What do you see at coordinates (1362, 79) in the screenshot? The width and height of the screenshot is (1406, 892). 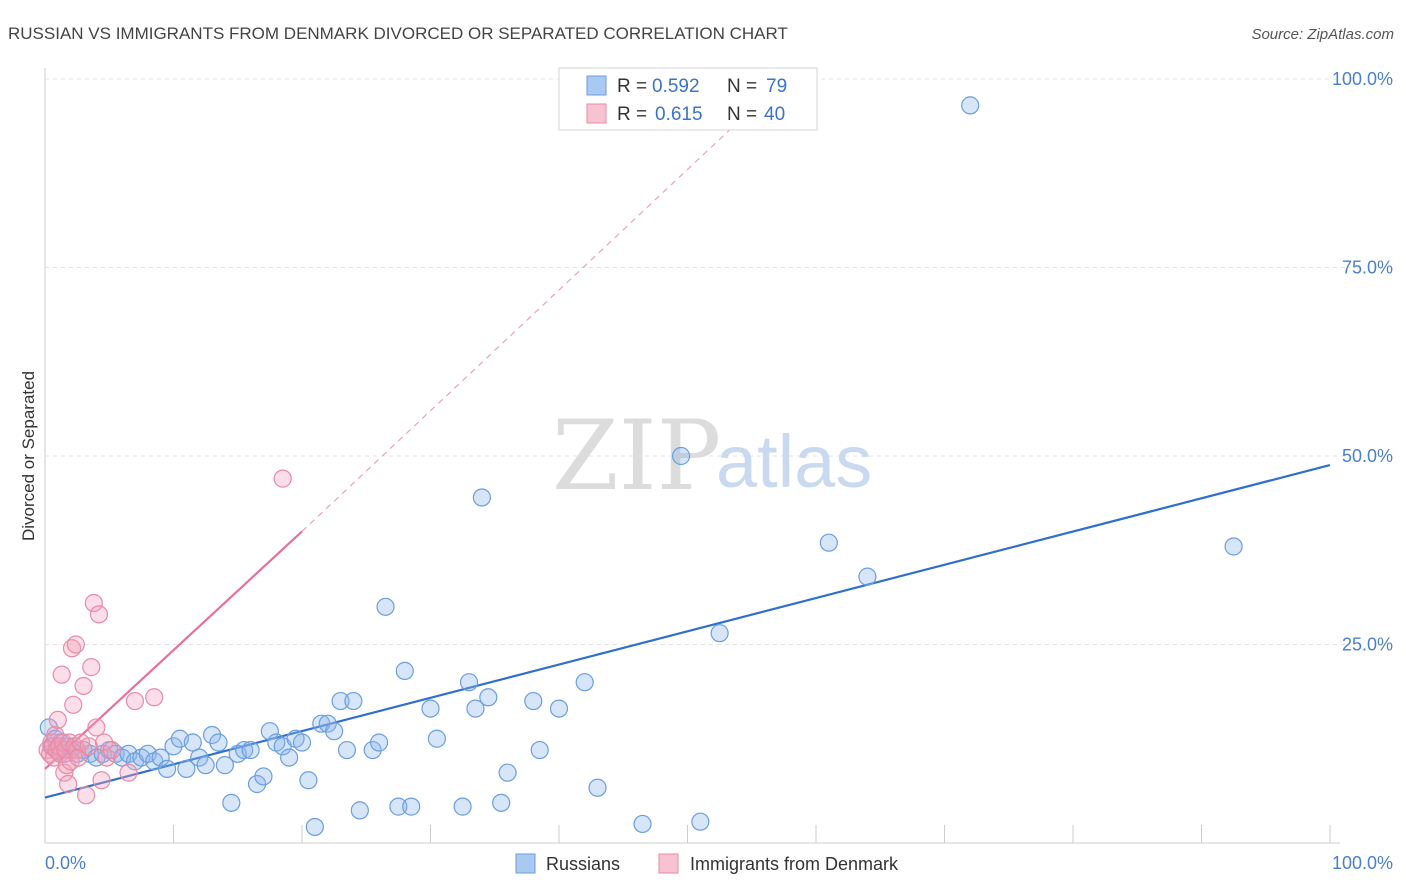 I see `y-tick-label: 100.0%` at bounding box center [1362, 79].